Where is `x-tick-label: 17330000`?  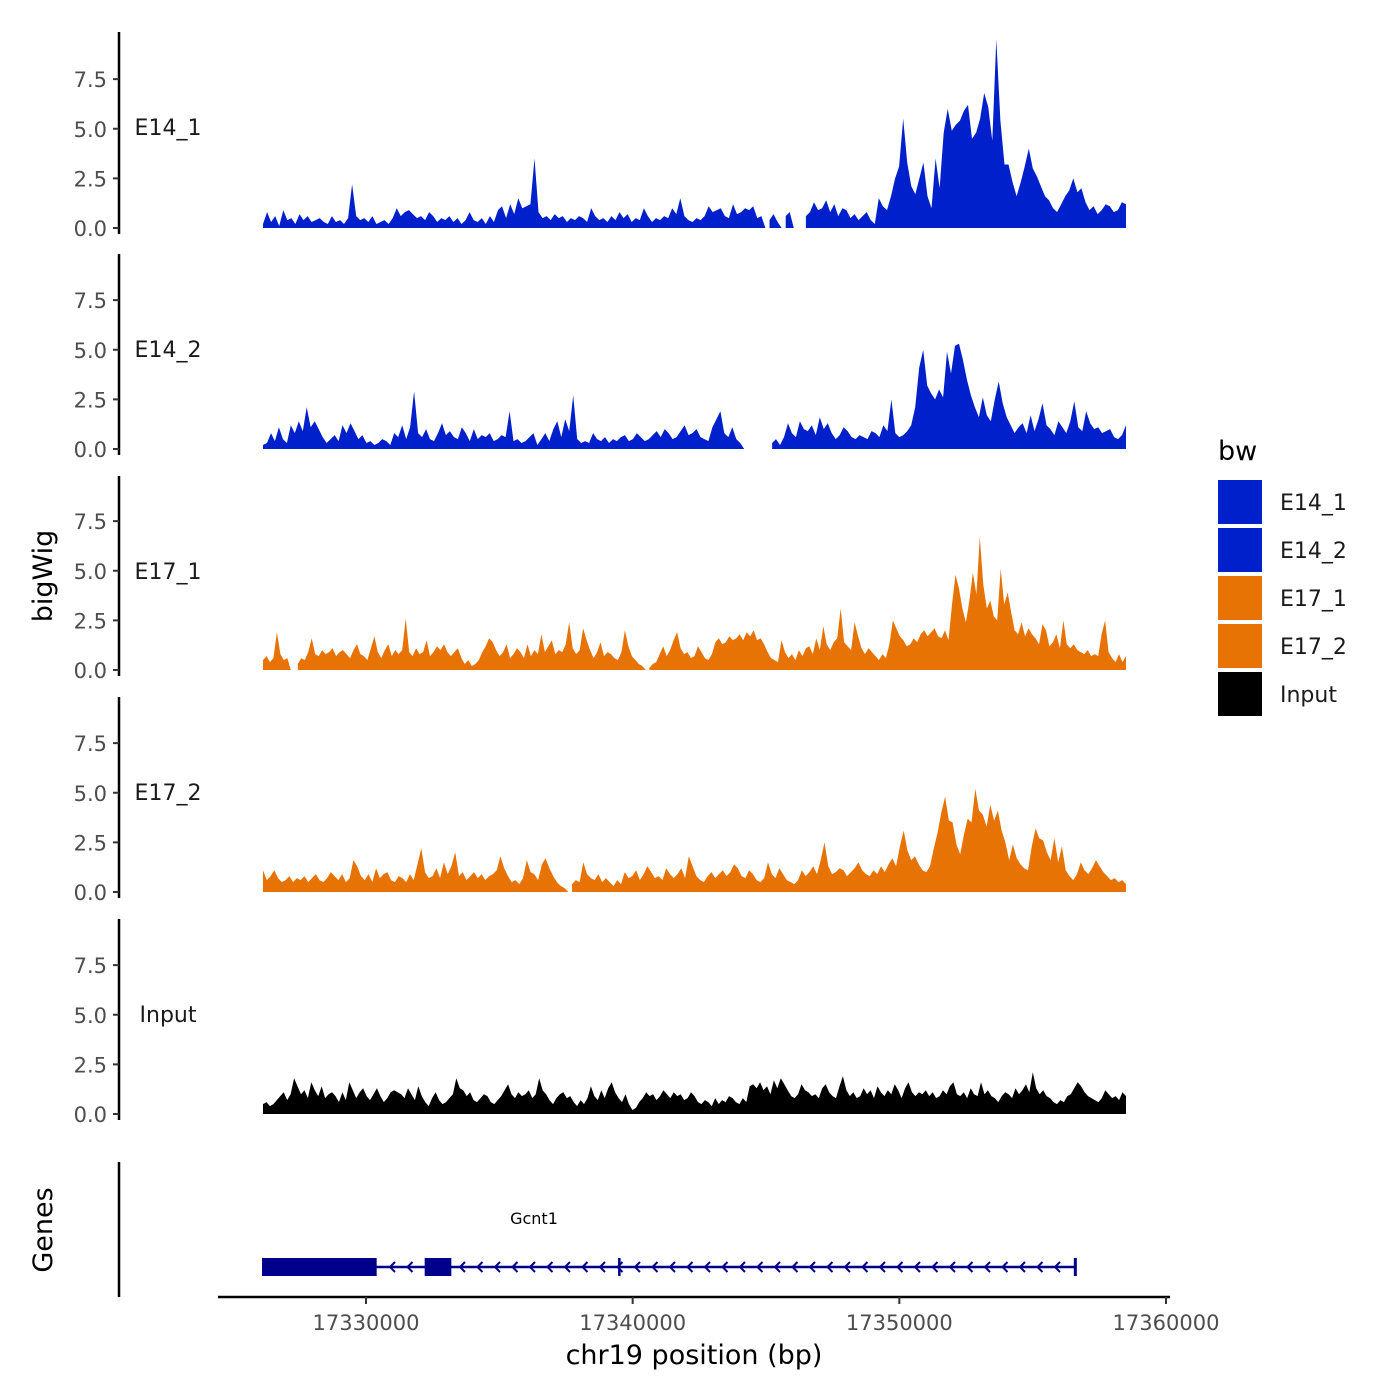
x-tick-label: 17330000 is located at coordinates (366, 1323).